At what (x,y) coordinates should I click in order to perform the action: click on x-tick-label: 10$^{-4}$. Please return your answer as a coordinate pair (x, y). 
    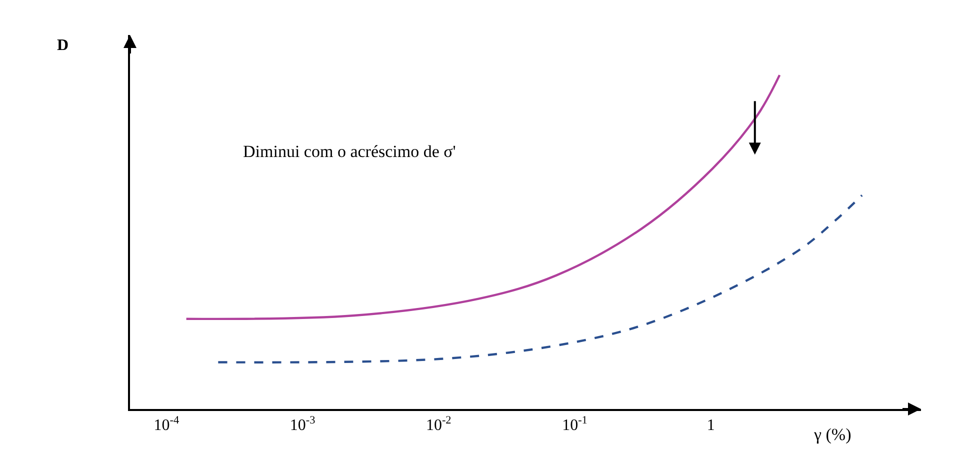
    Looking at the image, I should click on (167, 424).